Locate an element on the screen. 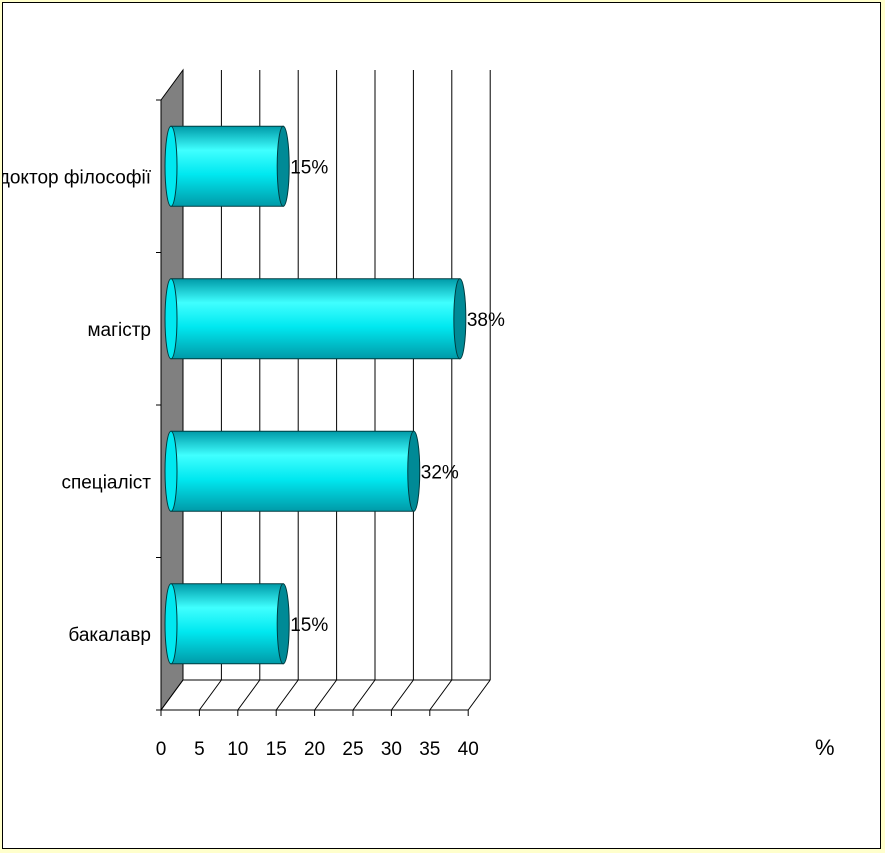 The height and width of the screenshot is (853, 885). category-label: доктор філософії is located at coordinates (77, 177).